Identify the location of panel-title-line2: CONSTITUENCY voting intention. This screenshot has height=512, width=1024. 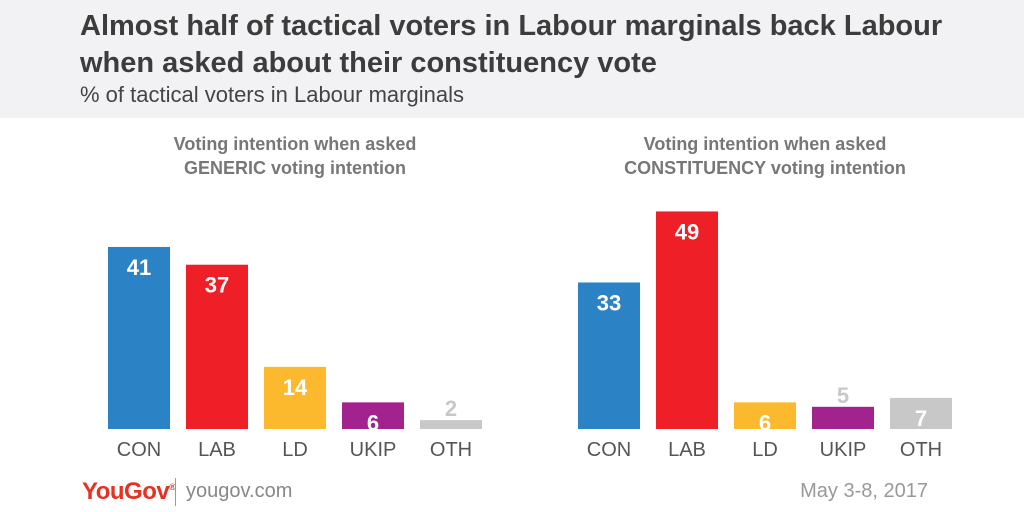
(765, 168).